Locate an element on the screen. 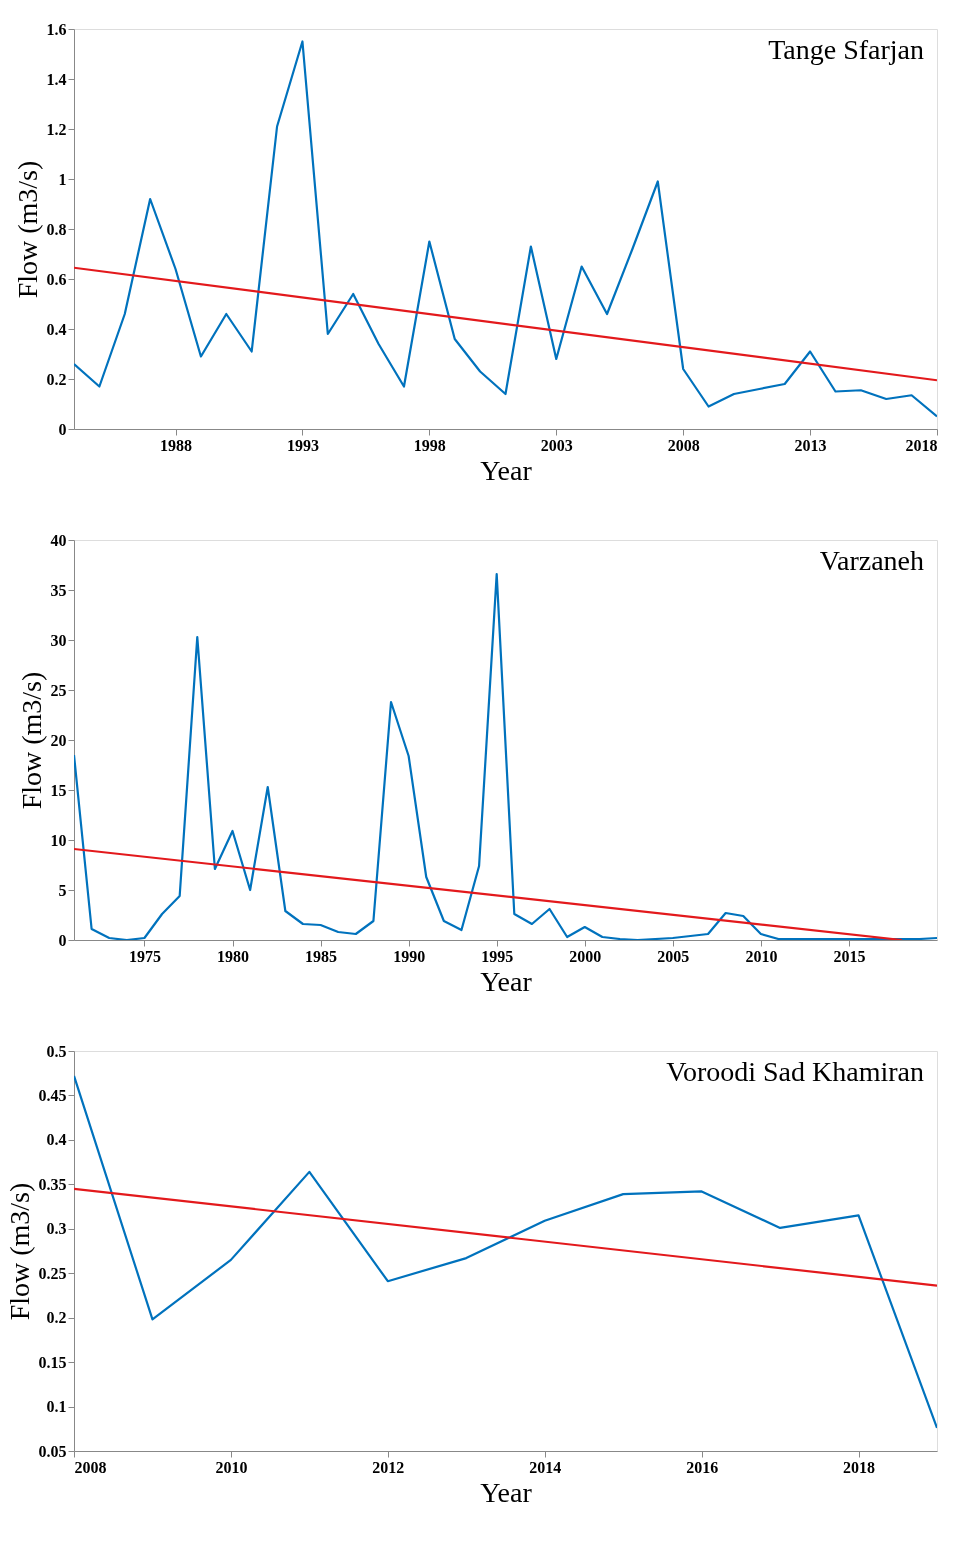  y-tick-label: 0.05 is located at coordinates (52, 1451).